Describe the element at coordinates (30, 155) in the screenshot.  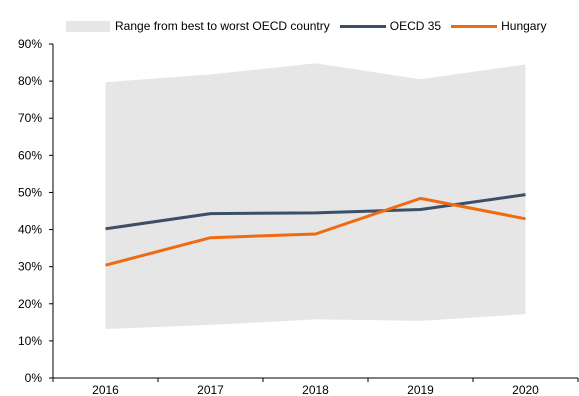
I see `y-tick-label: 60%` at that location.